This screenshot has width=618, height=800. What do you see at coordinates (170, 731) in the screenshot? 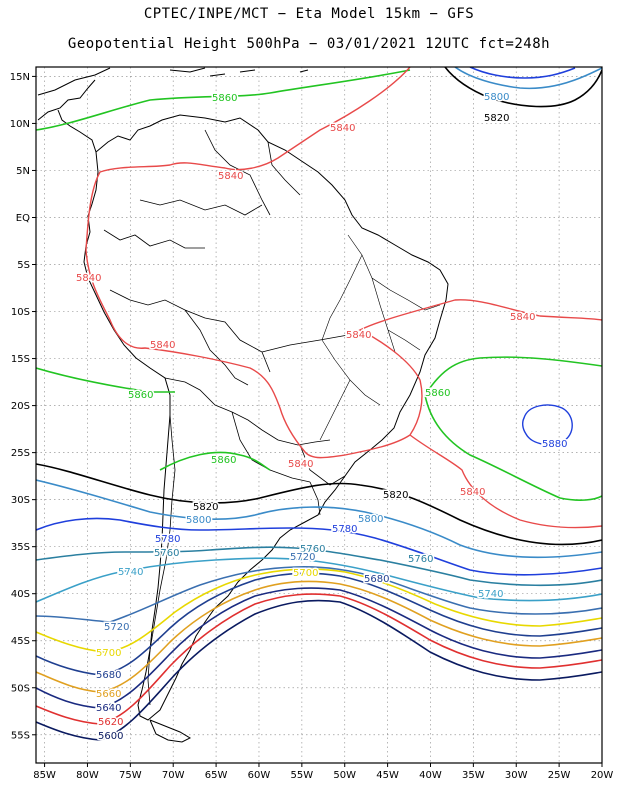
I see `tierra-del-fuego-outline` at bounding box center [170, 731].